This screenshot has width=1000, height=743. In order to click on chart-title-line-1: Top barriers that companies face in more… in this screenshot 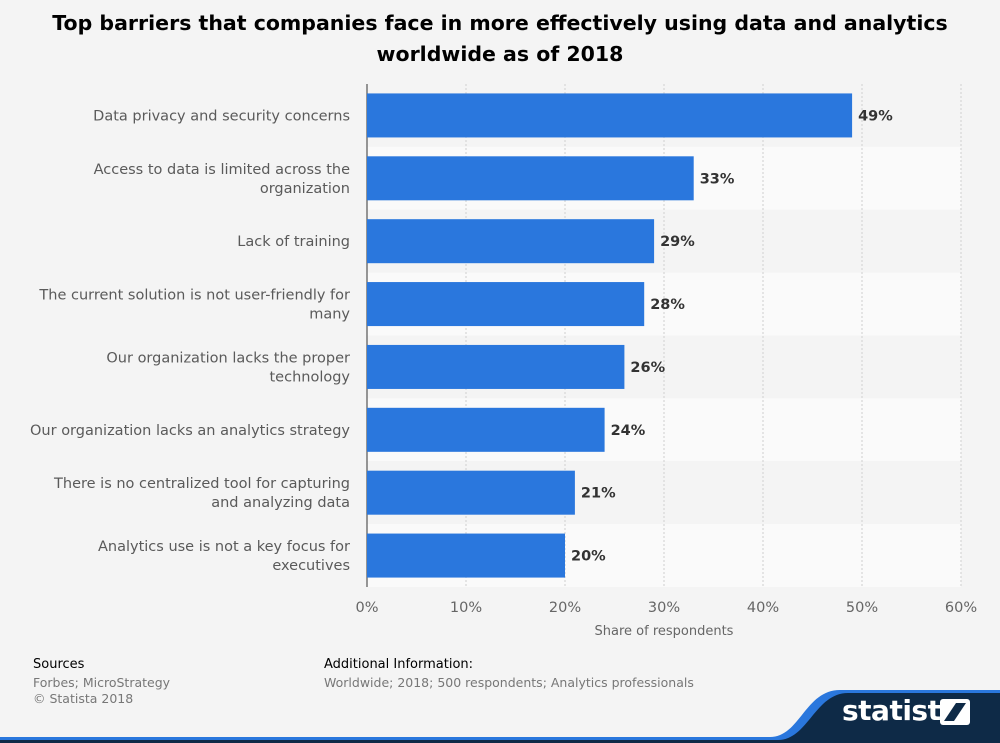, I will do `click(500, 23)`.